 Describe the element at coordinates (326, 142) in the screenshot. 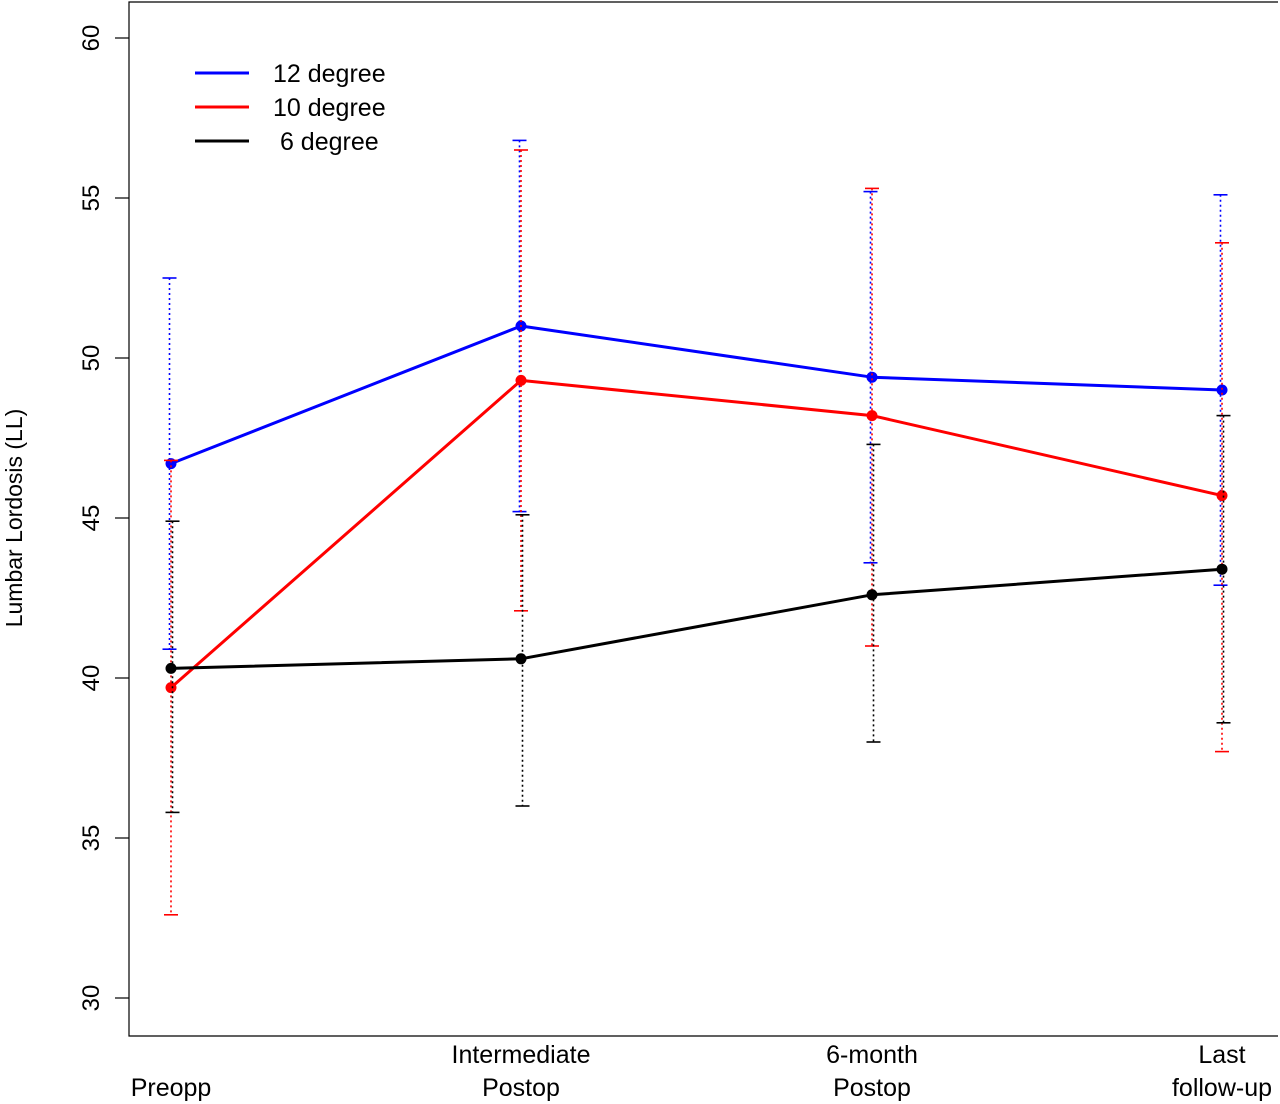

I see `legend-label: 6 degree` at that location.